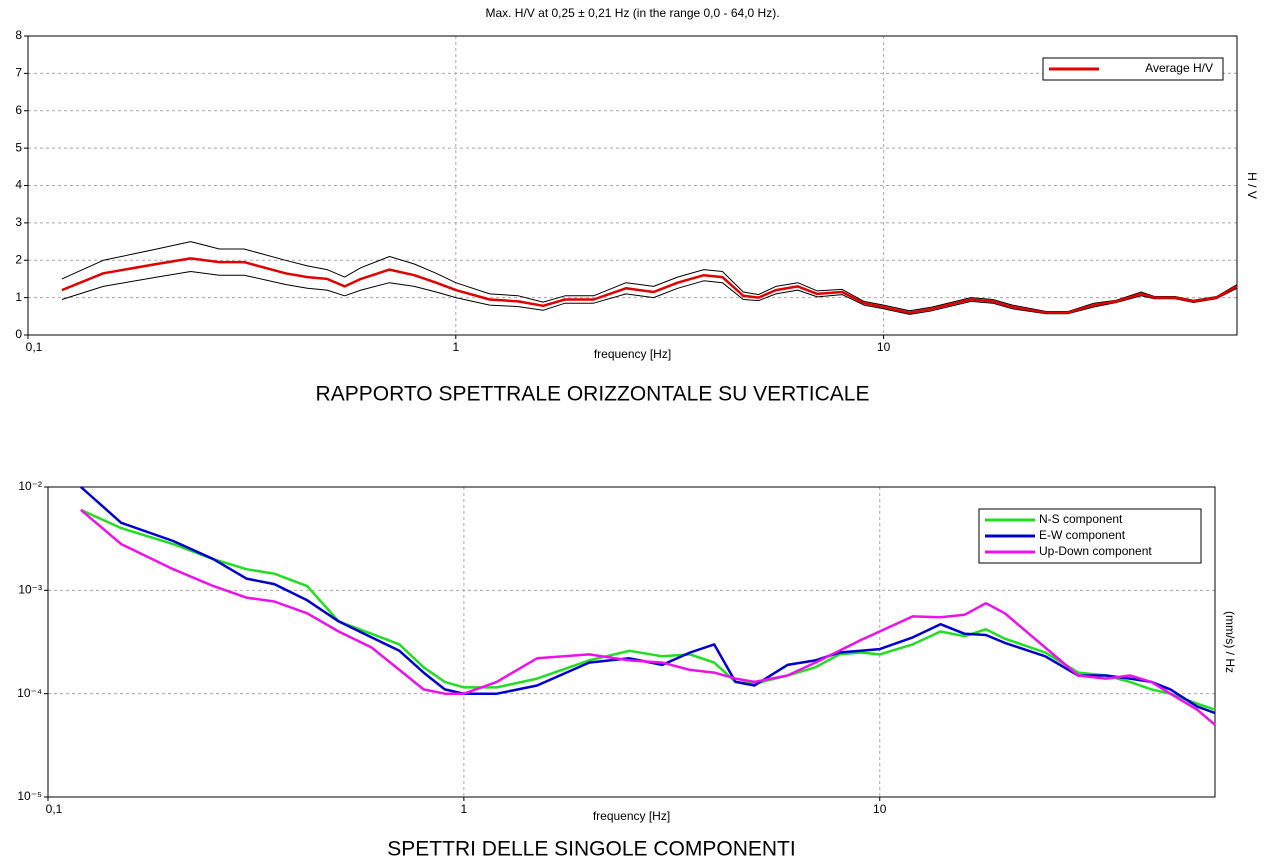 The height and width of the screenshot is (865, 1268). What do you see at coordinates (18, 222) in the screenshot?
I see `y-tick-label: 3` at bounding box center [18, 222].